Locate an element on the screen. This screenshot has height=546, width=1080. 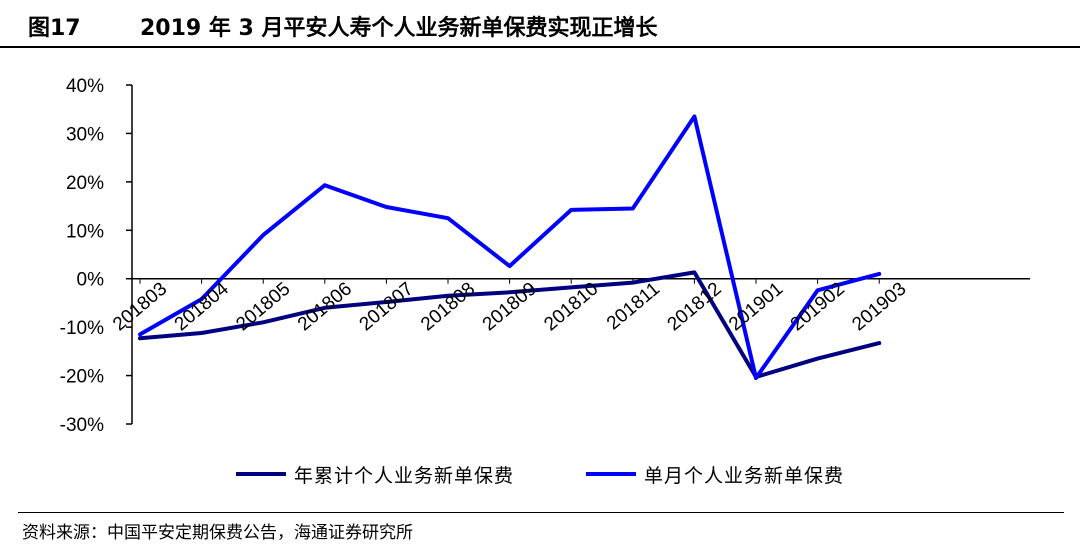
legend-item-cumulative: 年累计个人业务新单保费 is located at coordinates (375, 474).